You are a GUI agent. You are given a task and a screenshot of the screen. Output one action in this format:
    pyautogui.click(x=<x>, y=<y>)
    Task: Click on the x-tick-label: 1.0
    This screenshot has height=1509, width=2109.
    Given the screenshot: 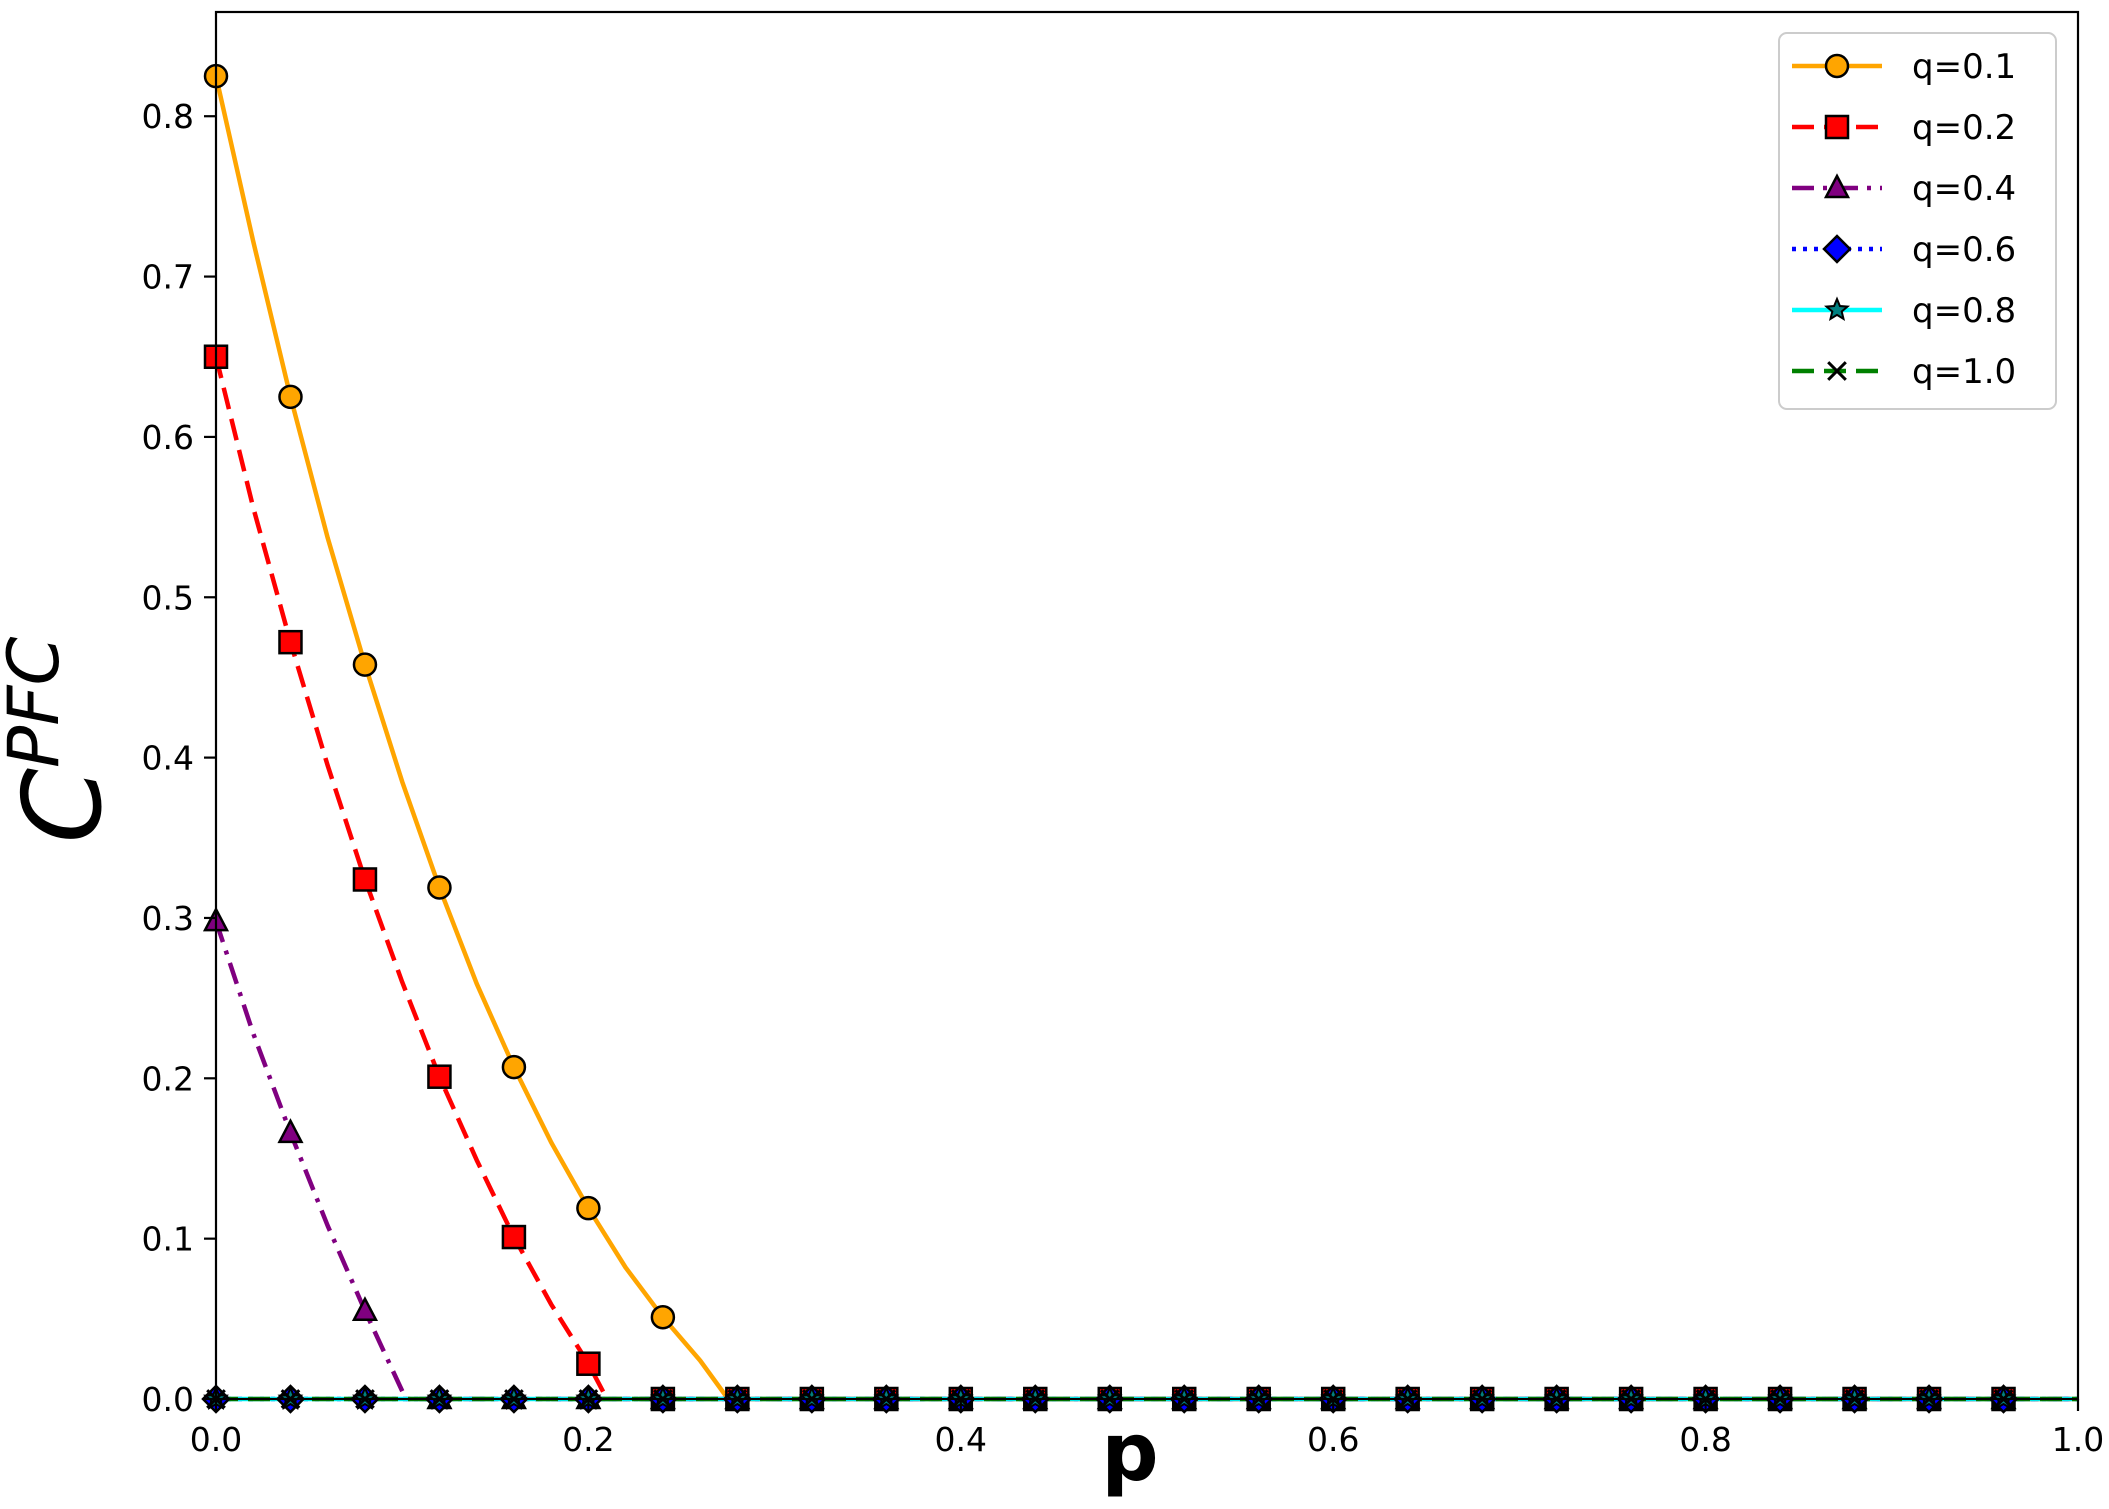 What is the action you would take?
    pyautogui.click(x=2078, y=1439)
    